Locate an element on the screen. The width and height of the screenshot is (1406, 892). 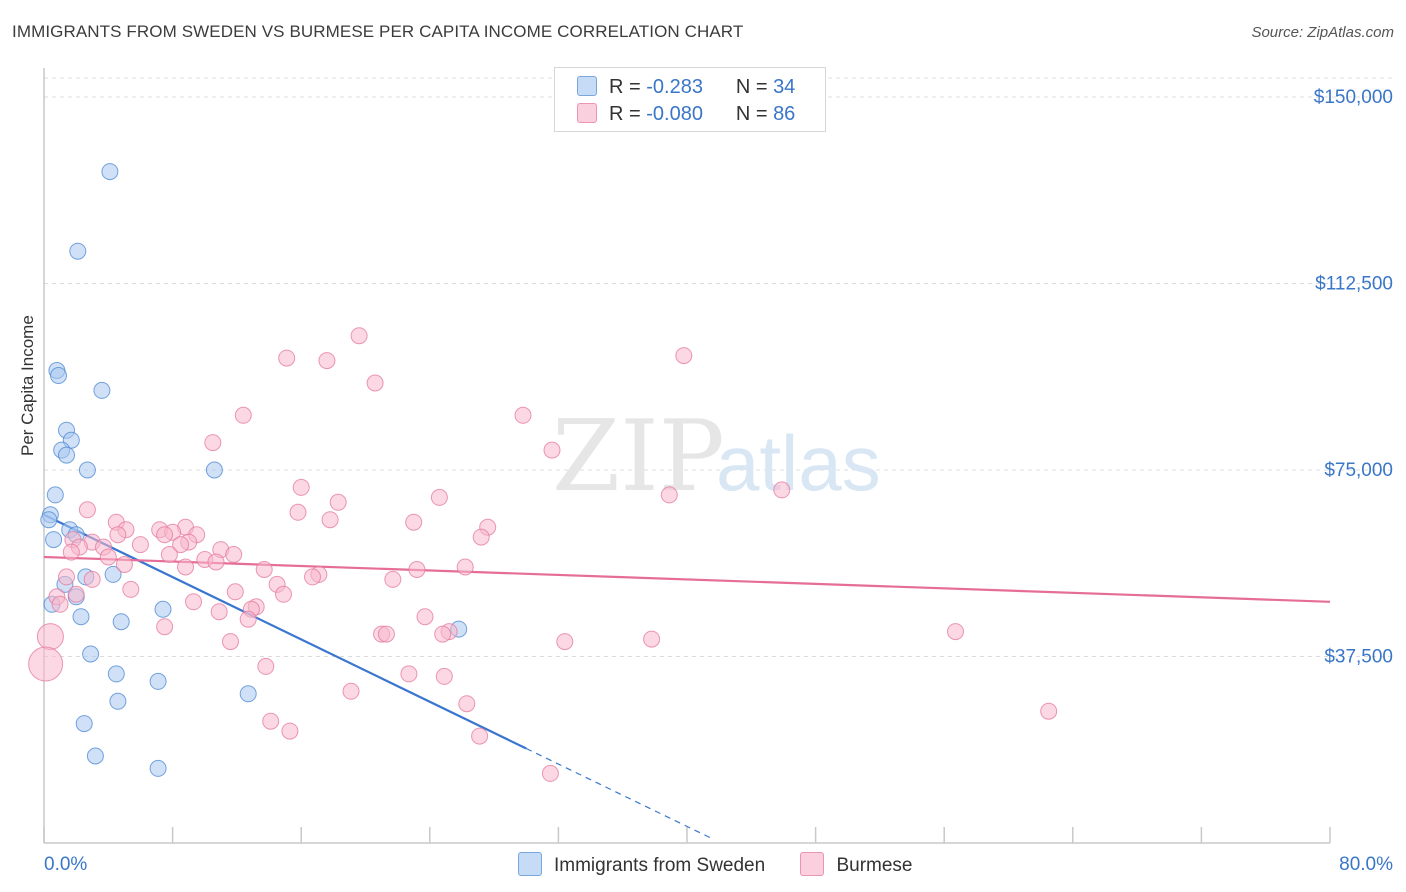
legend-row-sweden: R = -0.283 N = 34 is located at coordinates (686, 88).